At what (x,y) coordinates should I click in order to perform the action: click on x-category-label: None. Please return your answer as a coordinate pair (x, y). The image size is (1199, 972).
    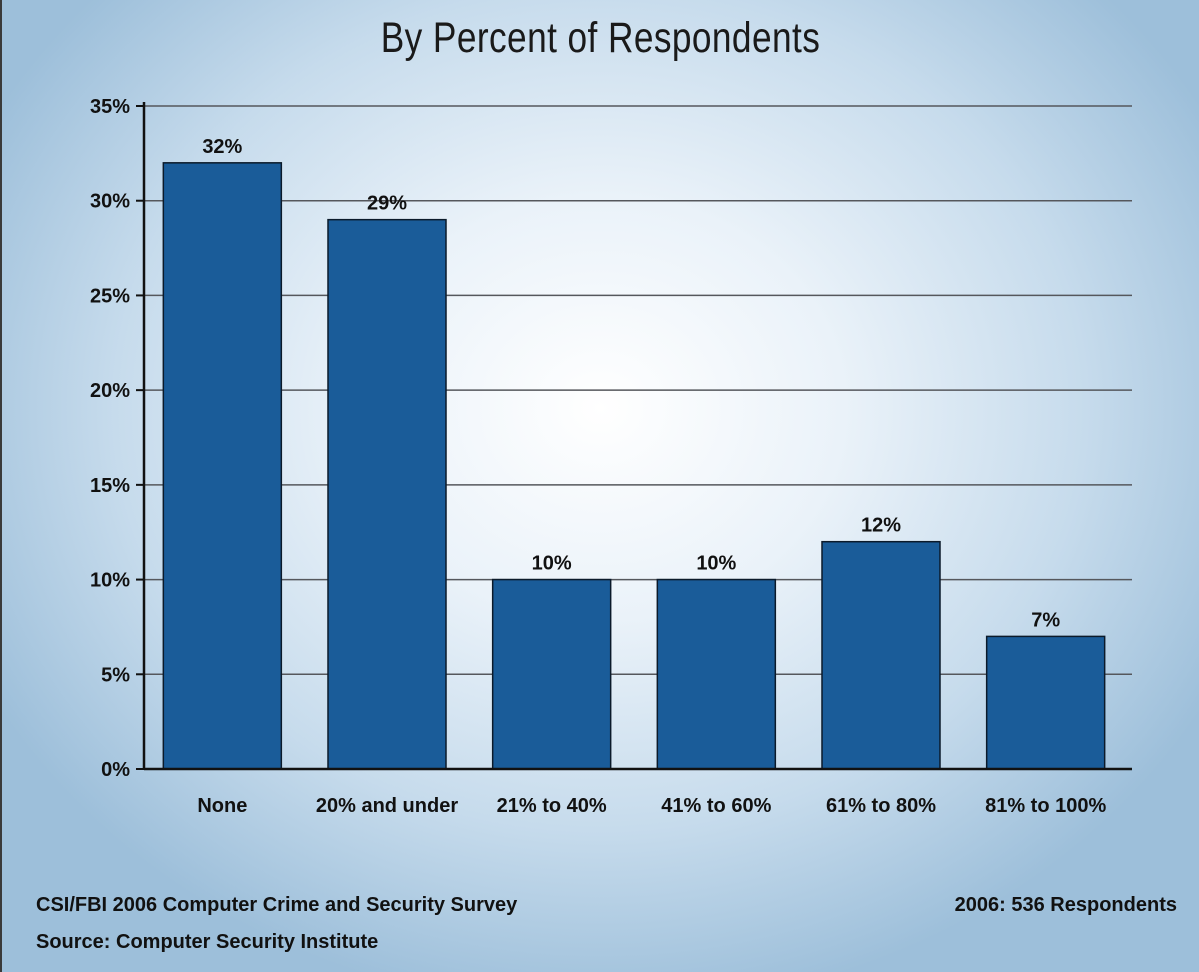
    Looking at the image, I should click on (222, 806).